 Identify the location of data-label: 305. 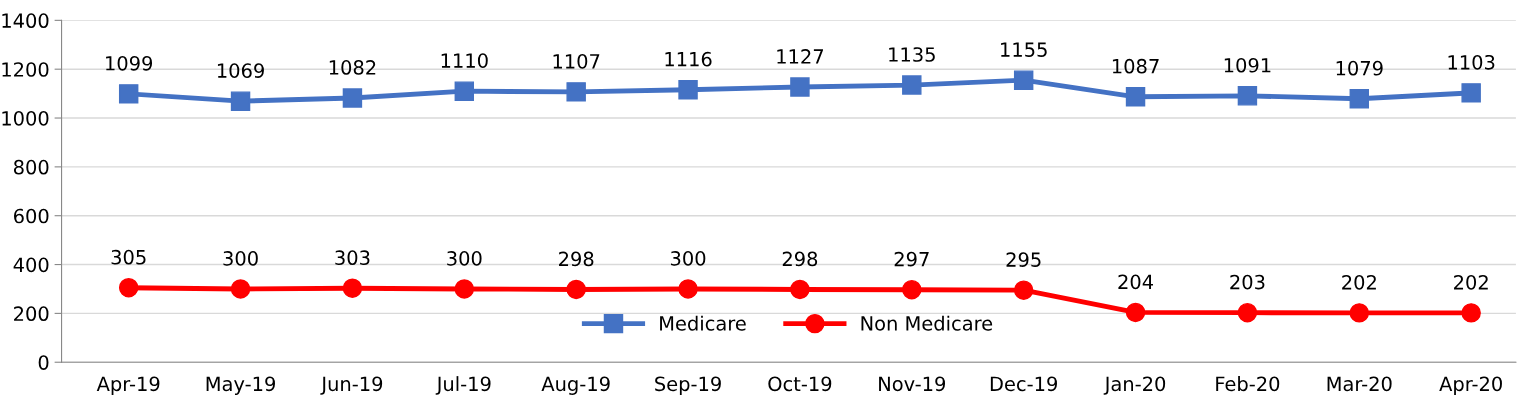
(128, 257).